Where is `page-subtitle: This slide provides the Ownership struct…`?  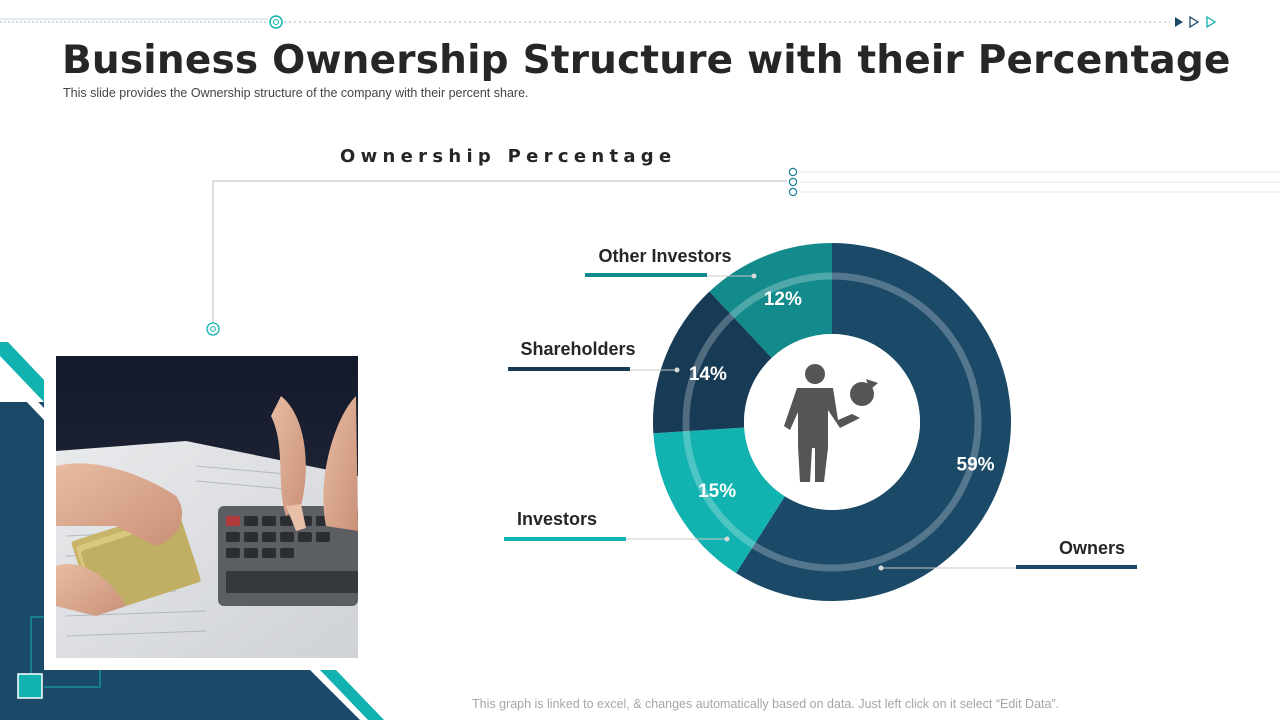 page-subtitle: This slide provides the Ownership struct… is located at coordinates (296, 93).